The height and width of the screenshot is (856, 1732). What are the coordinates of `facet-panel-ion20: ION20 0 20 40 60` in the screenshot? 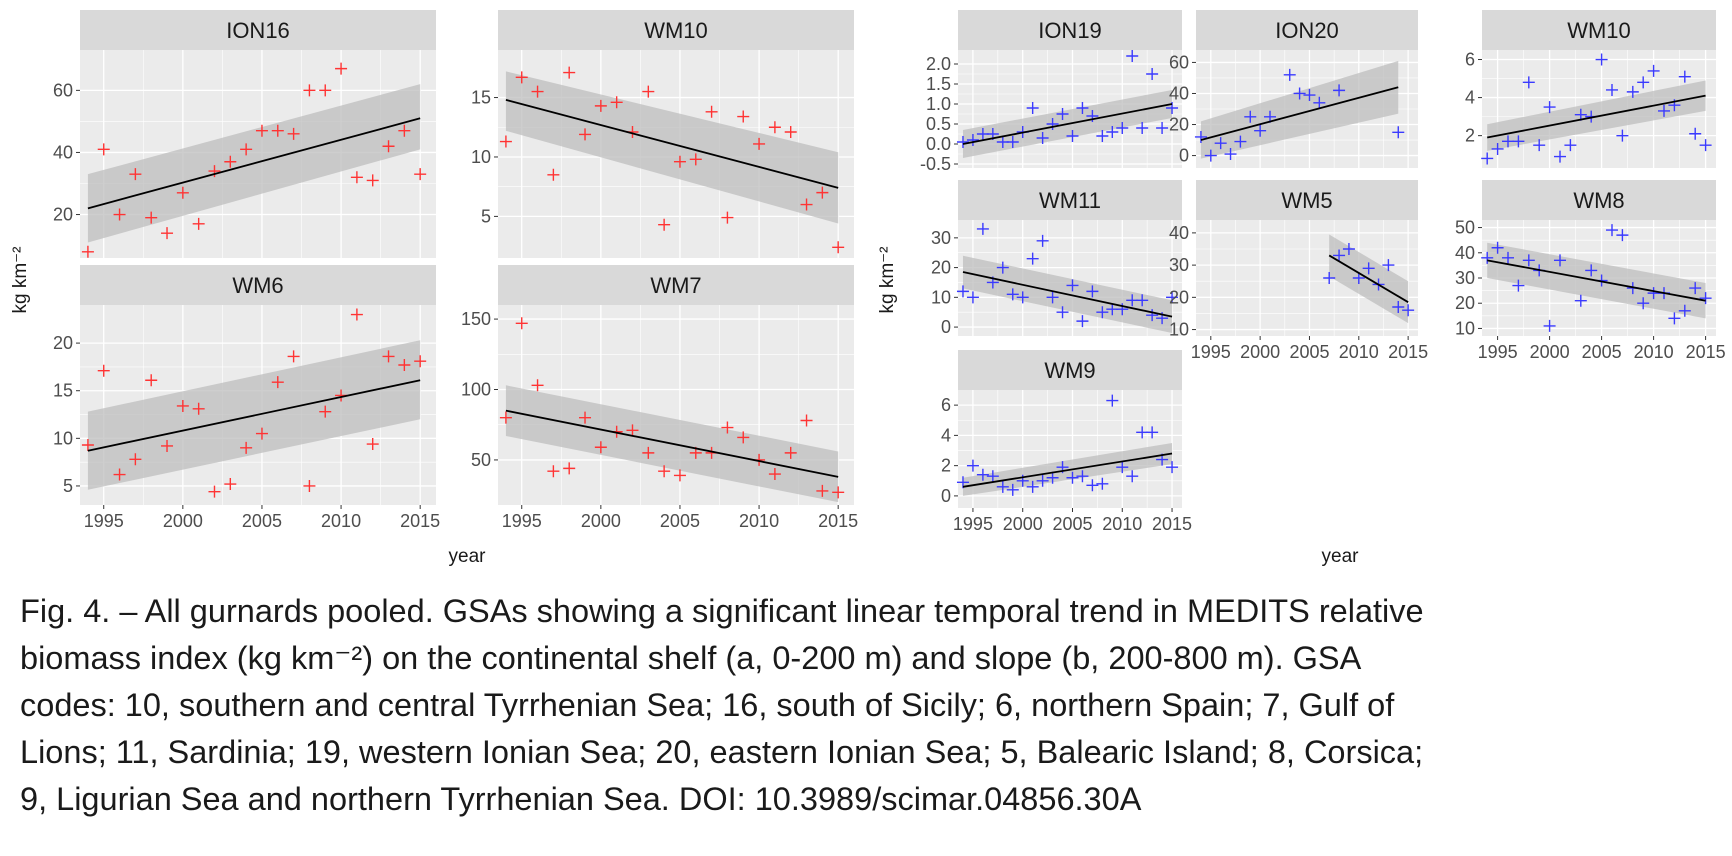 It's located at (1293, 89).